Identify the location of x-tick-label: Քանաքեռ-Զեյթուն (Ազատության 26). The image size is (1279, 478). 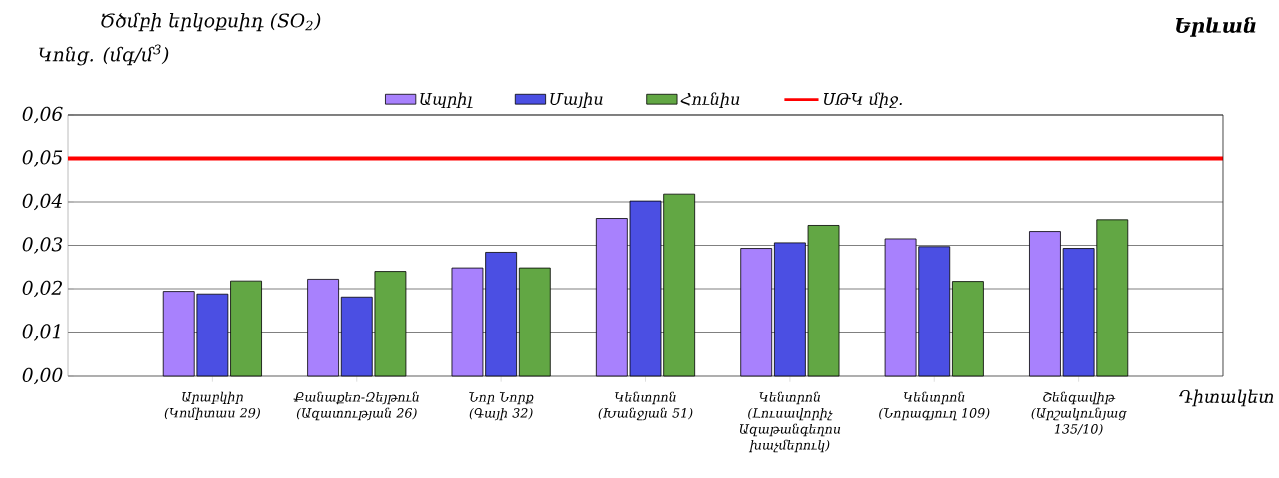
(356, 406).